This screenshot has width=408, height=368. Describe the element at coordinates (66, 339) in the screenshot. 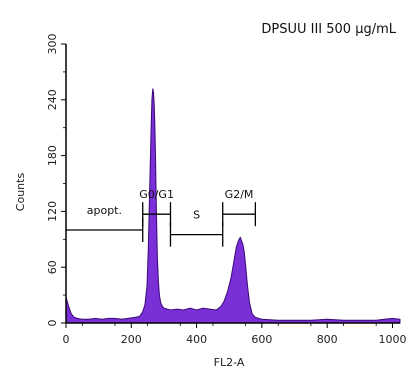

I see `x-tick-label-0: 0` at that location.